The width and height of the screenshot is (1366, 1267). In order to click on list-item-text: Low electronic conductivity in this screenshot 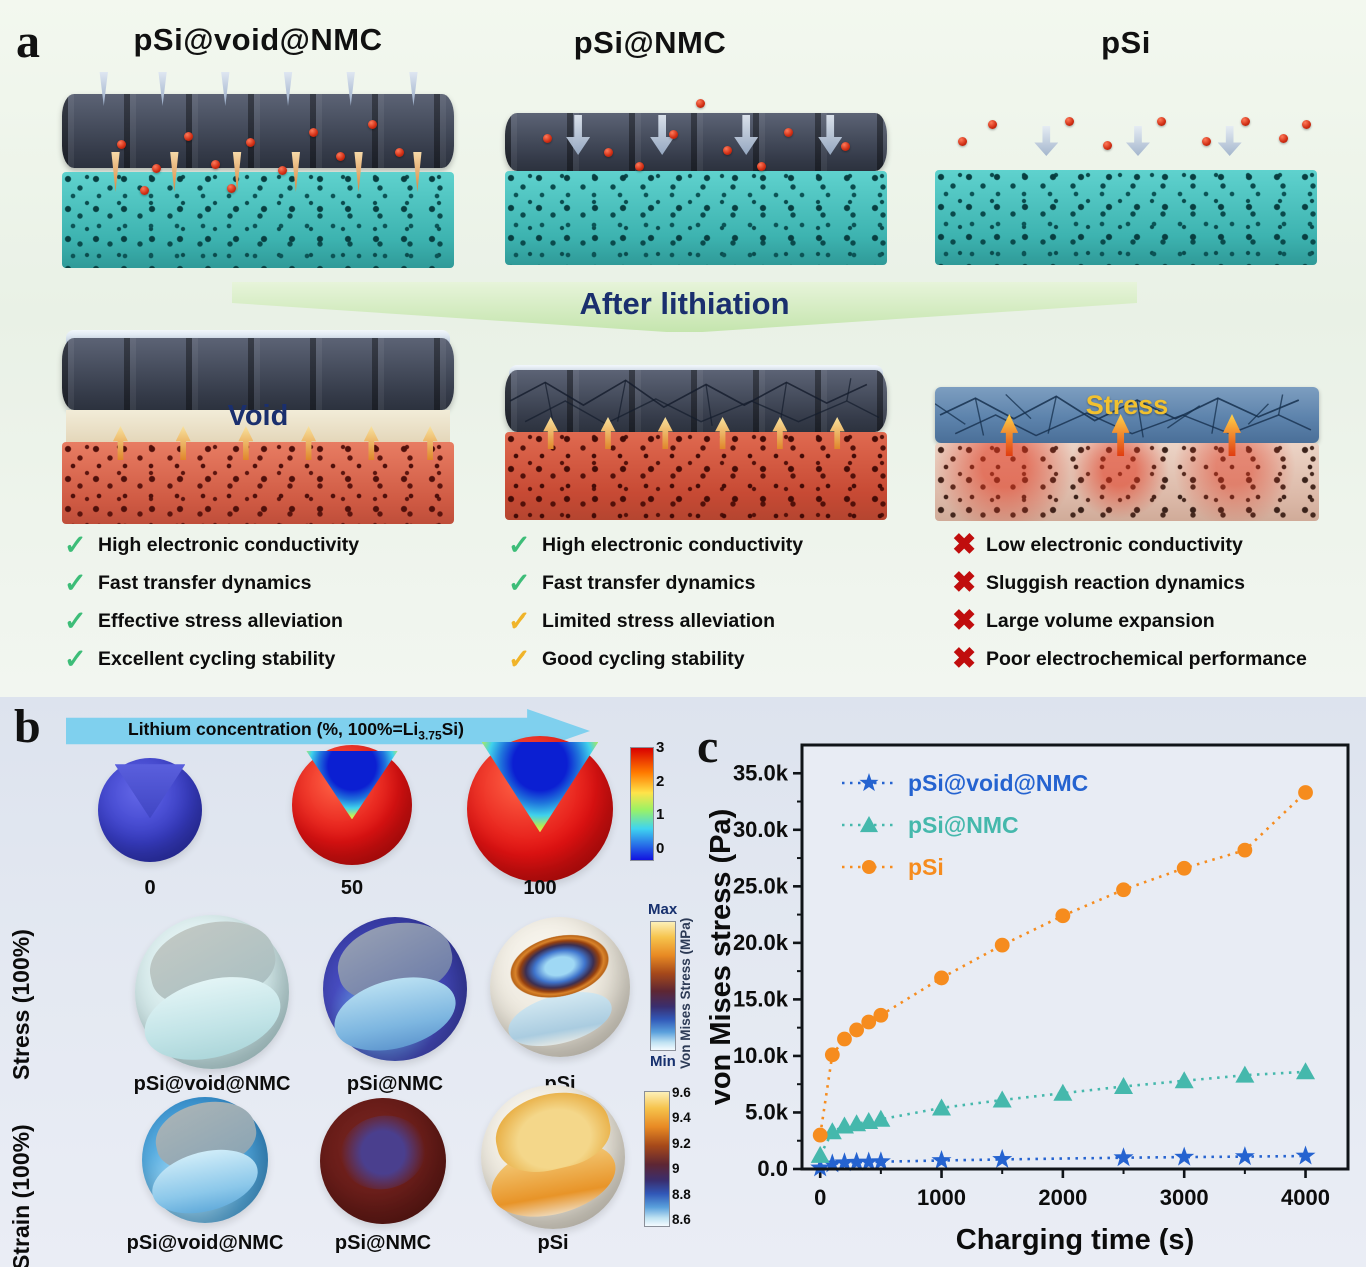, I will do `click(1114, 545)`.